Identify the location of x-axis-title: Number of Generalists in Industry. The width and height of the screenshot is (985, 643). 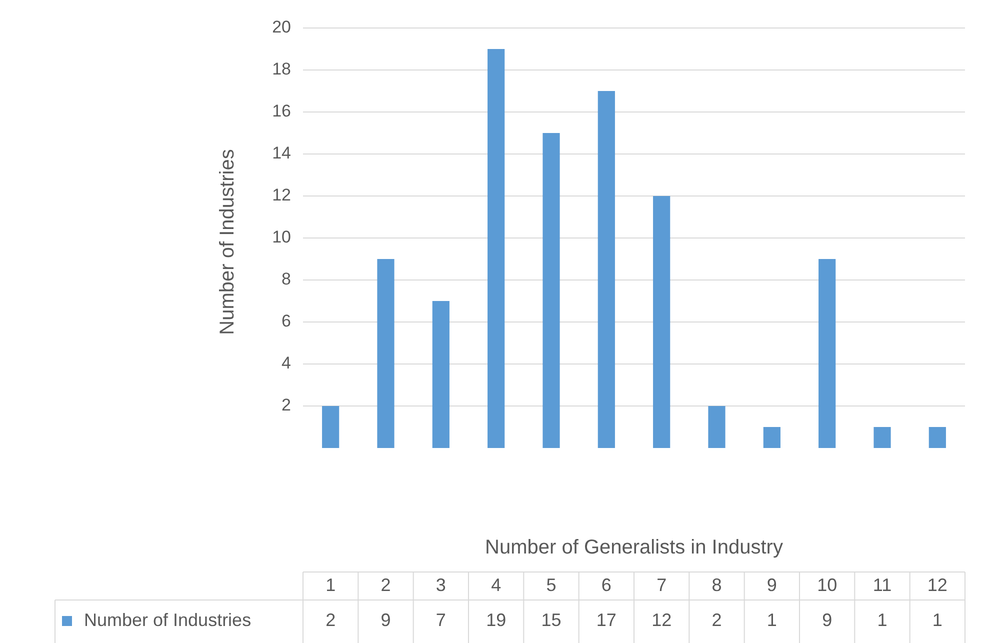
(634, 547).